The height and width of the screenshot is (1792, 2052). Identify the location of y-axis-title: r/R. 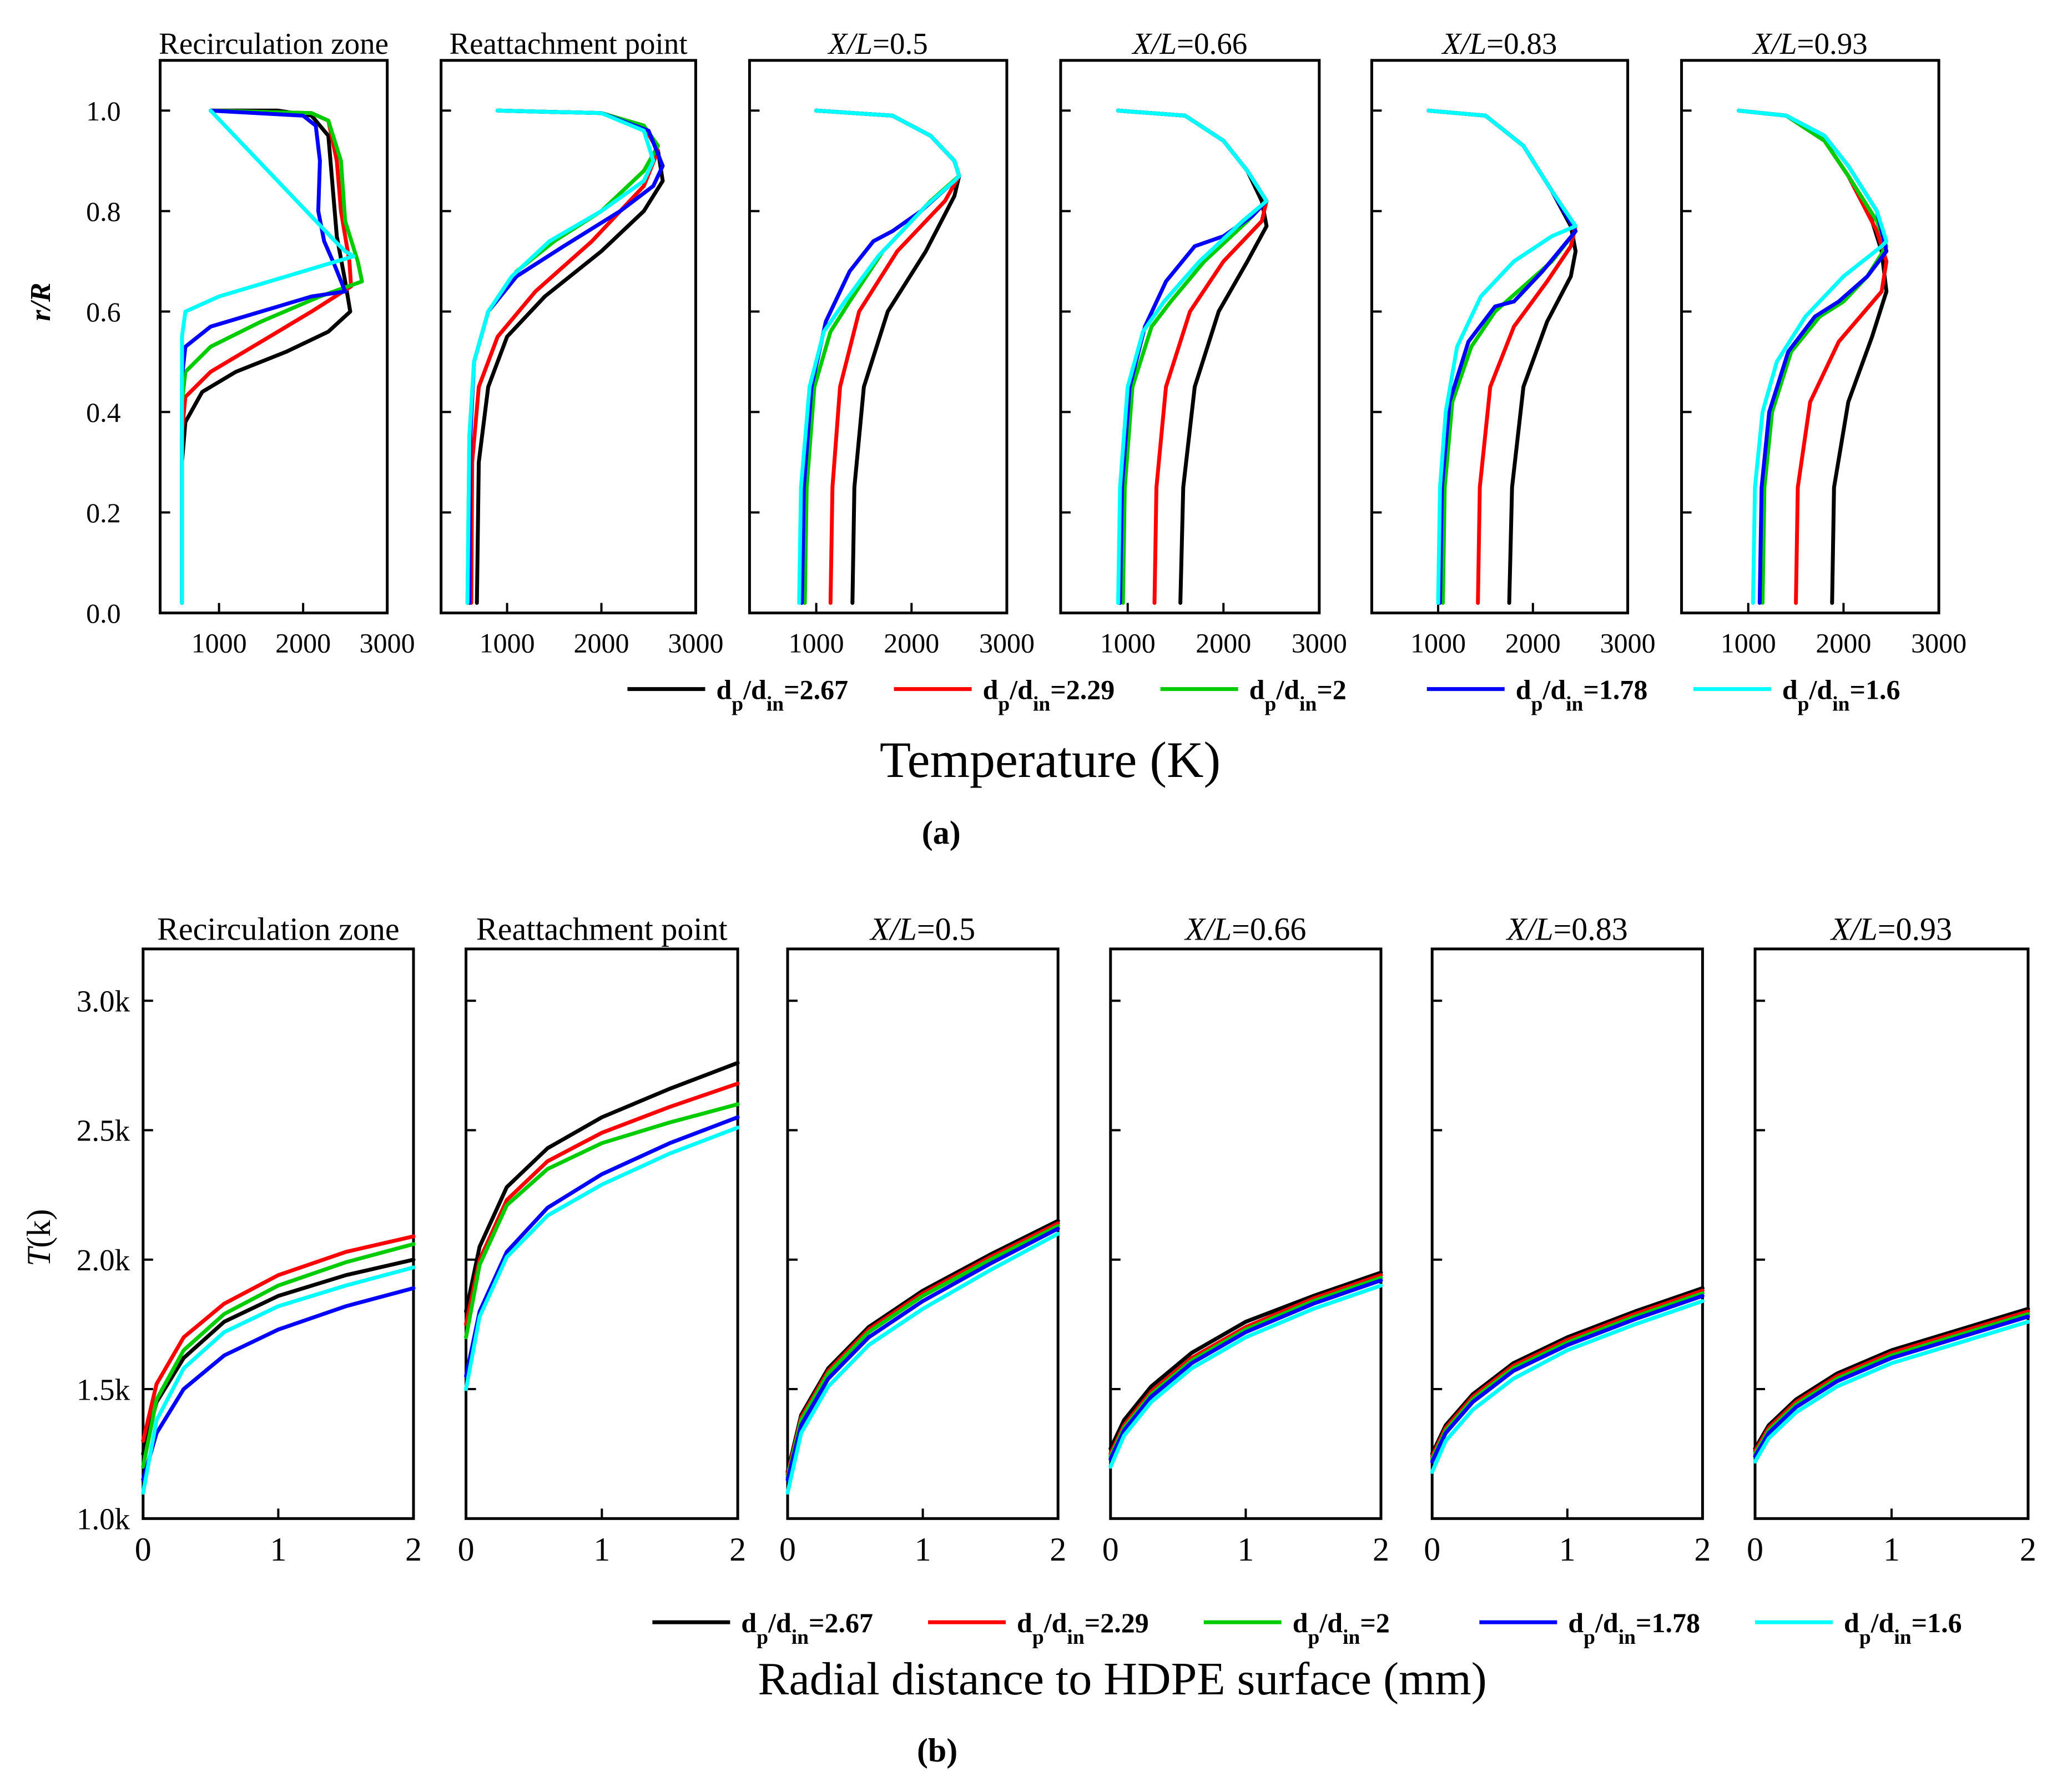
(41, 301).